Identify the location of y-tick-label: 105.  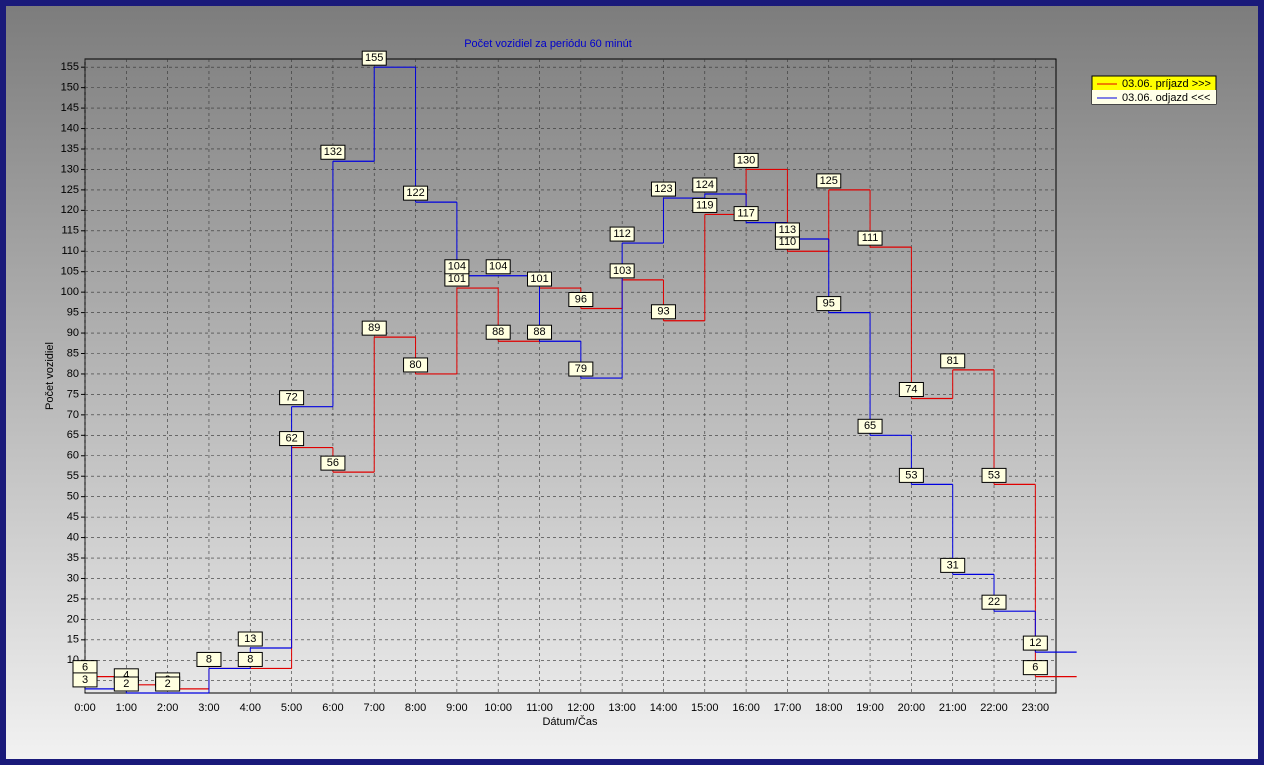
(70, 272).